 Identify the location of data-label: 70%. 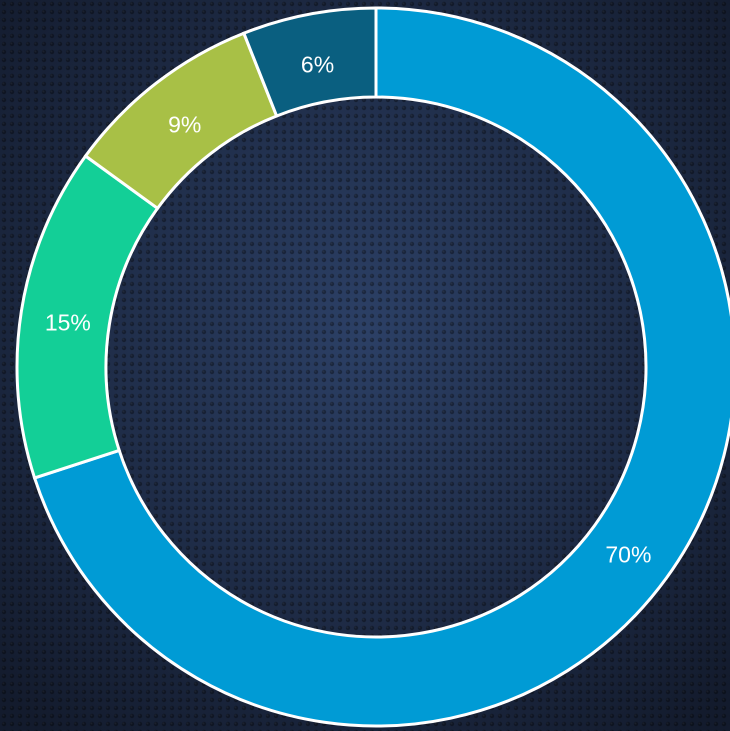
(628, 554).